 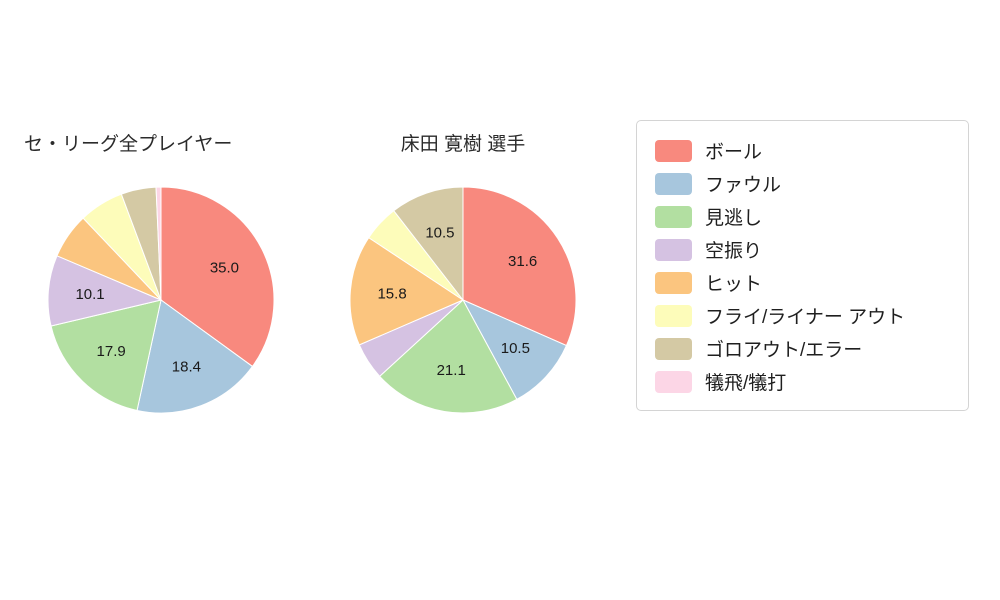 What do you see at coordinates (811, 282) in the screenshot?
I see `legend-item: ヒット` at bounding box center [811, 282].